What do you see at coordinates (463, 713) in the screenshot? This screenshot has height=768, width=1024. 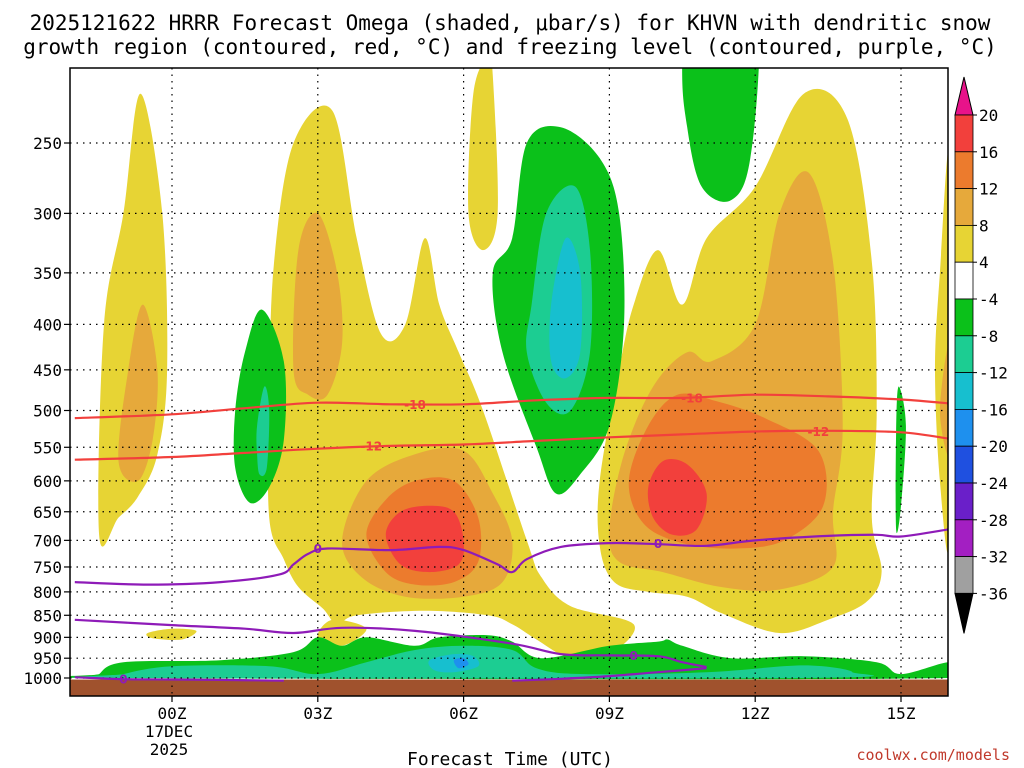 I see `x-tick-label-06Z: 06Z` at bounding box center [463, 713].